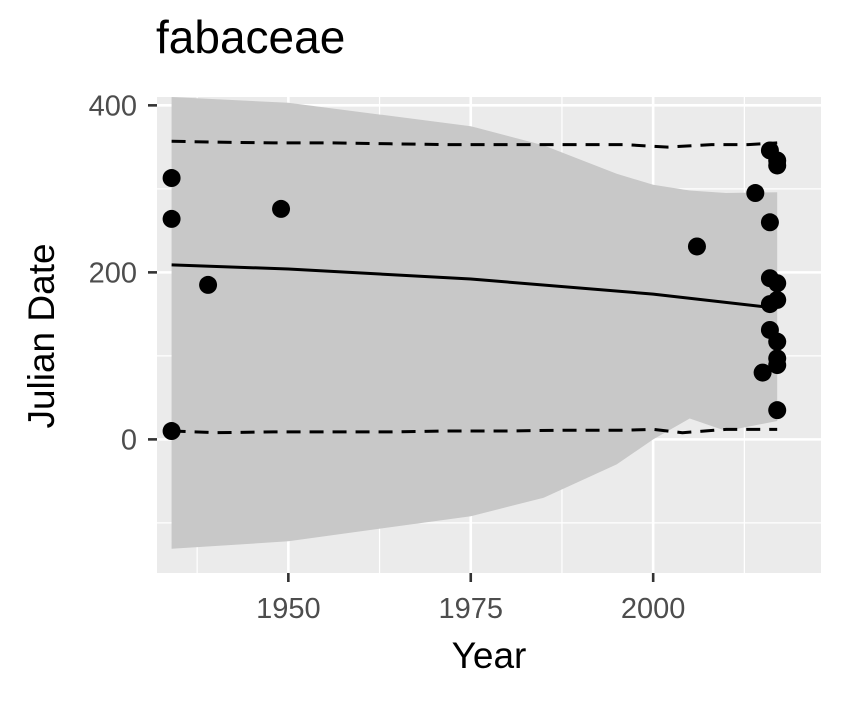  Describe the element at coordinates (489, 655) in the screenshot. I see `x-axis-title: Year` at that location.